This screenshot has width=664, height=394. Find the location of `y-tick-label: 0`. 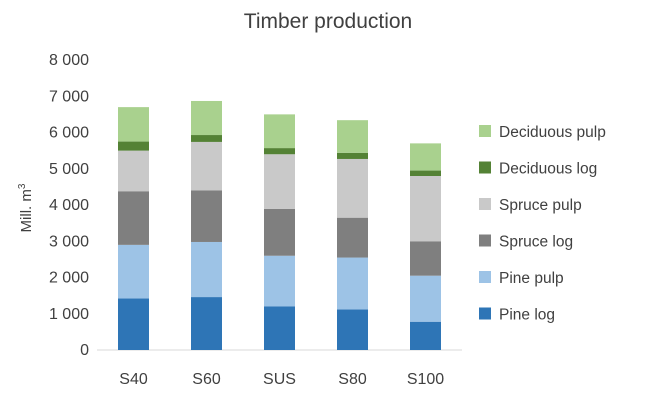

y-tick-label: 0 is located at coordinates (84, 350).